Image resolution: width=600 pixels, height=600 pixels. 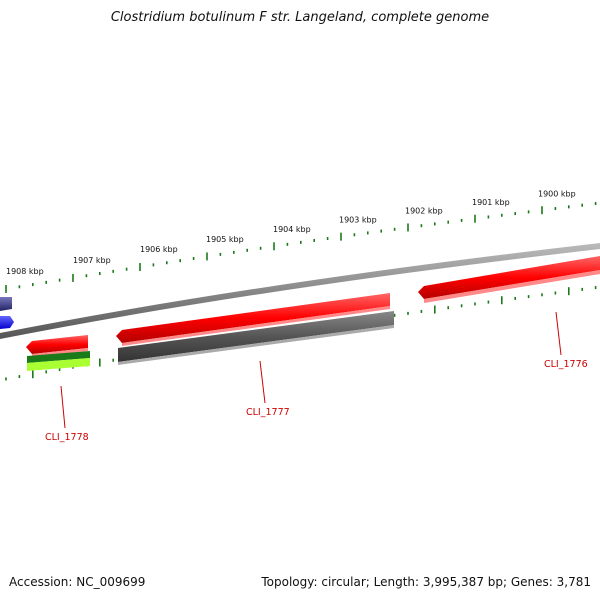 What do you see at coordinates (67, 437) in the screenshot?
I see `gene-label-cli-1778: CLI_1778` at bounding box center [67, 437].